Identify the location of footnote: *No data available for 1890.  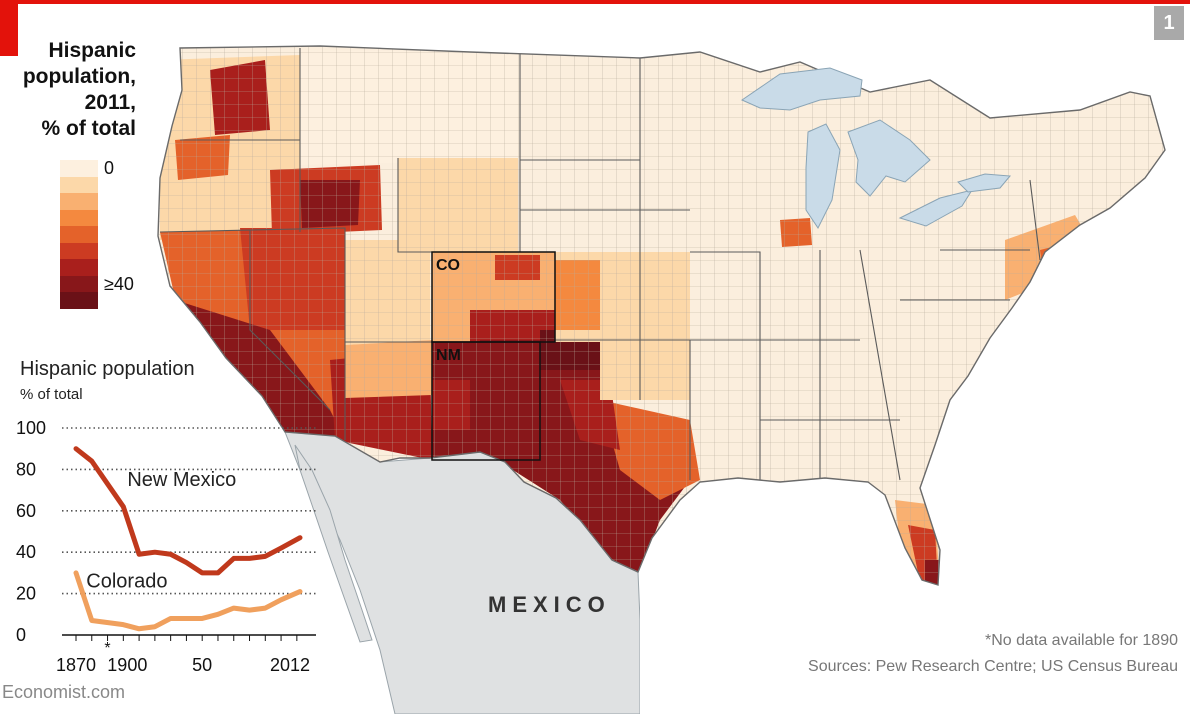
(1081, 640).